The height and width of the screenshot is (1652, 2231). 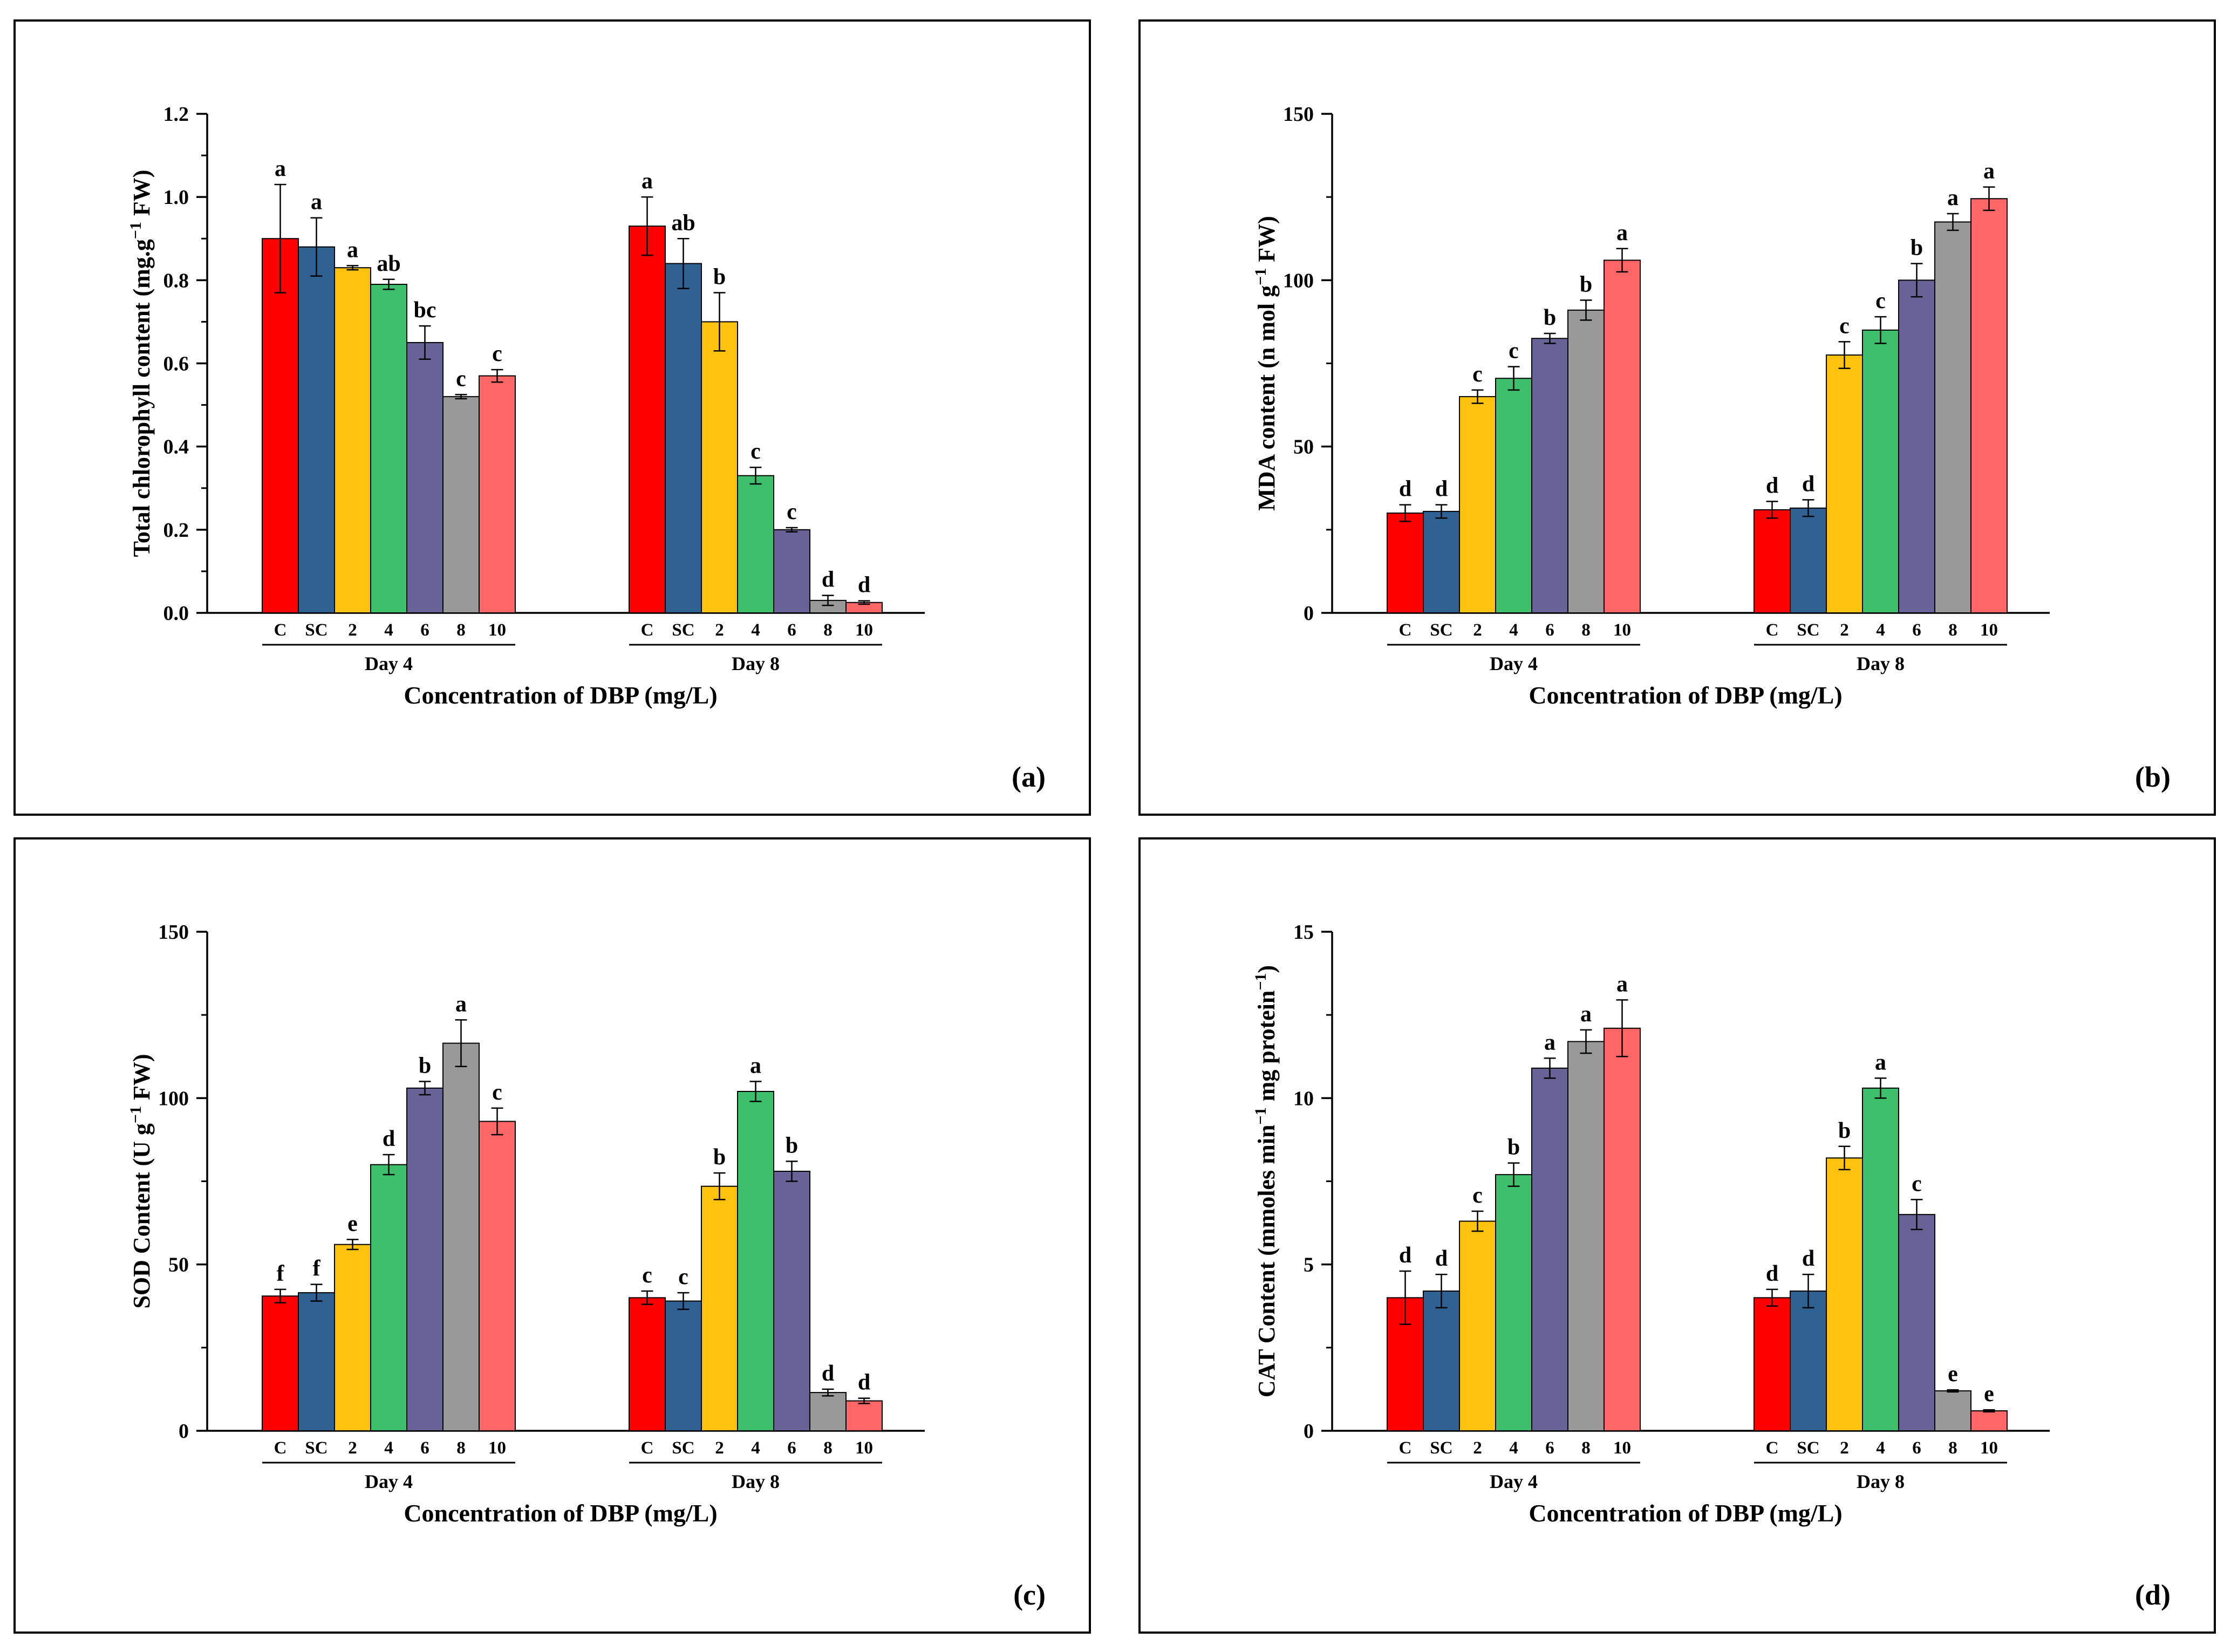 I want to click on significance-letter: e, so click(x=1953, y=1374).